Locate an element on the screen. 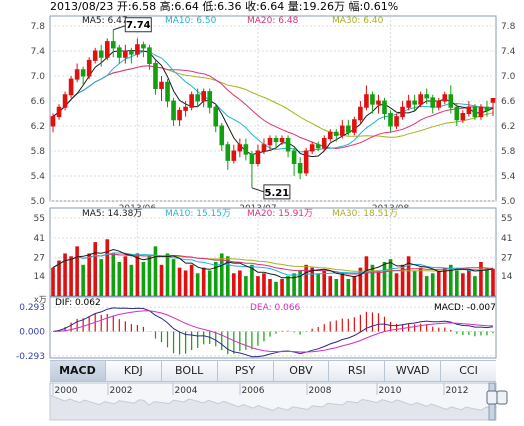 This screenshot has width=524, height=426. volume-y-tick-right: 27 is located at coordinates (506, 259).